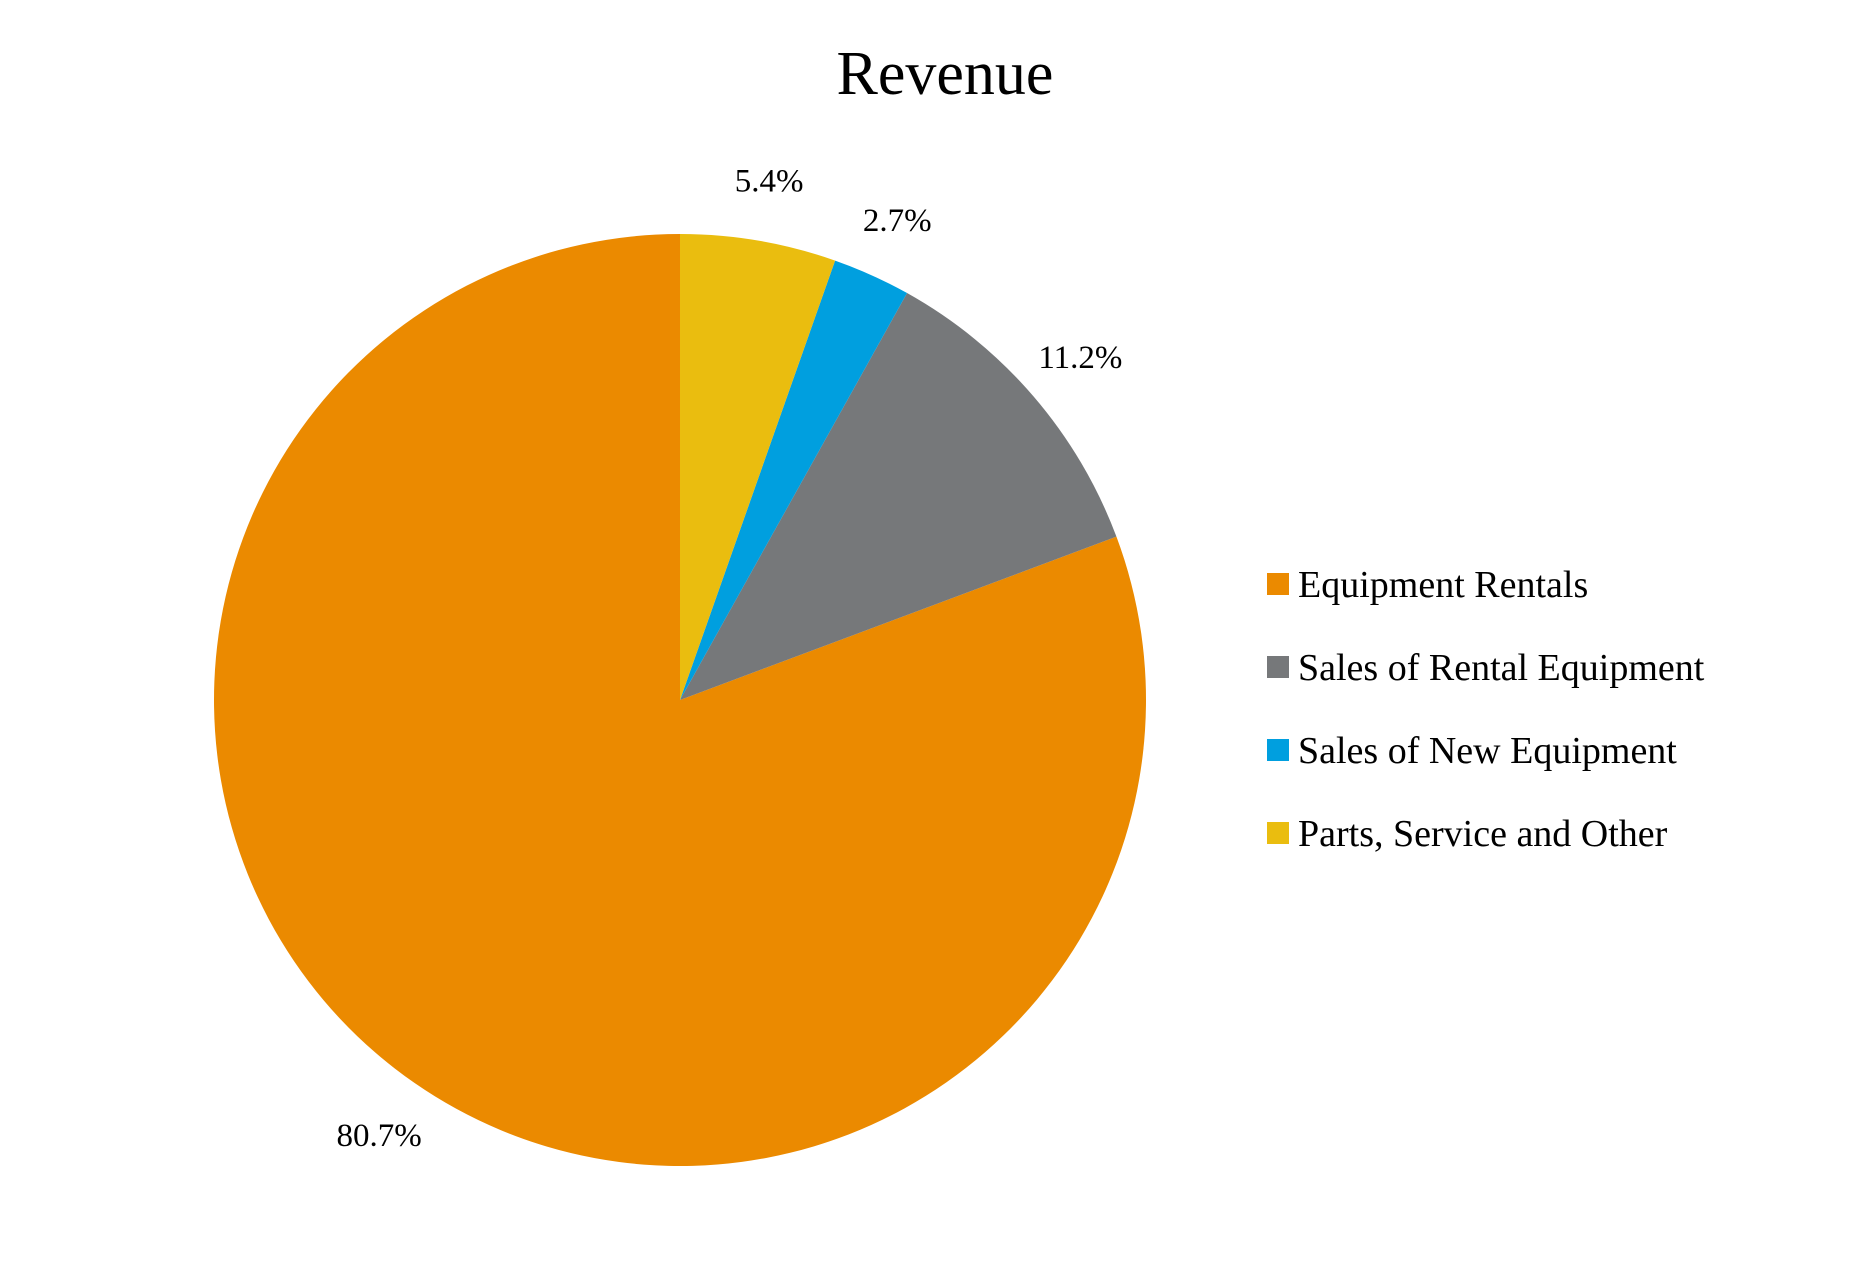 The width and height of the screenshot is (1869, 1272). I want to click on legend-swatch-sales-of-rental-equipment, so click(1278, 667).